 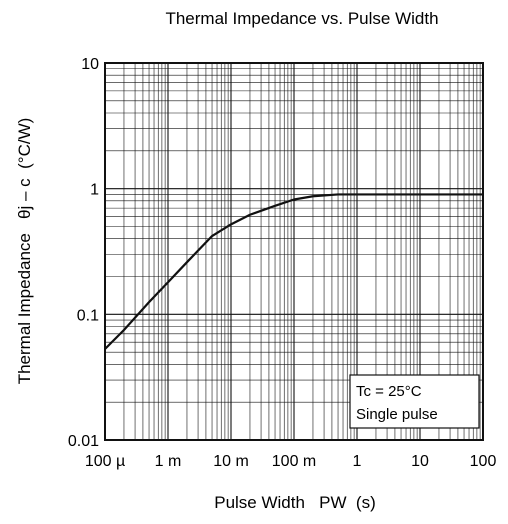 I want to click on y-tick-label: 0.1, so click(x=88, y=315).